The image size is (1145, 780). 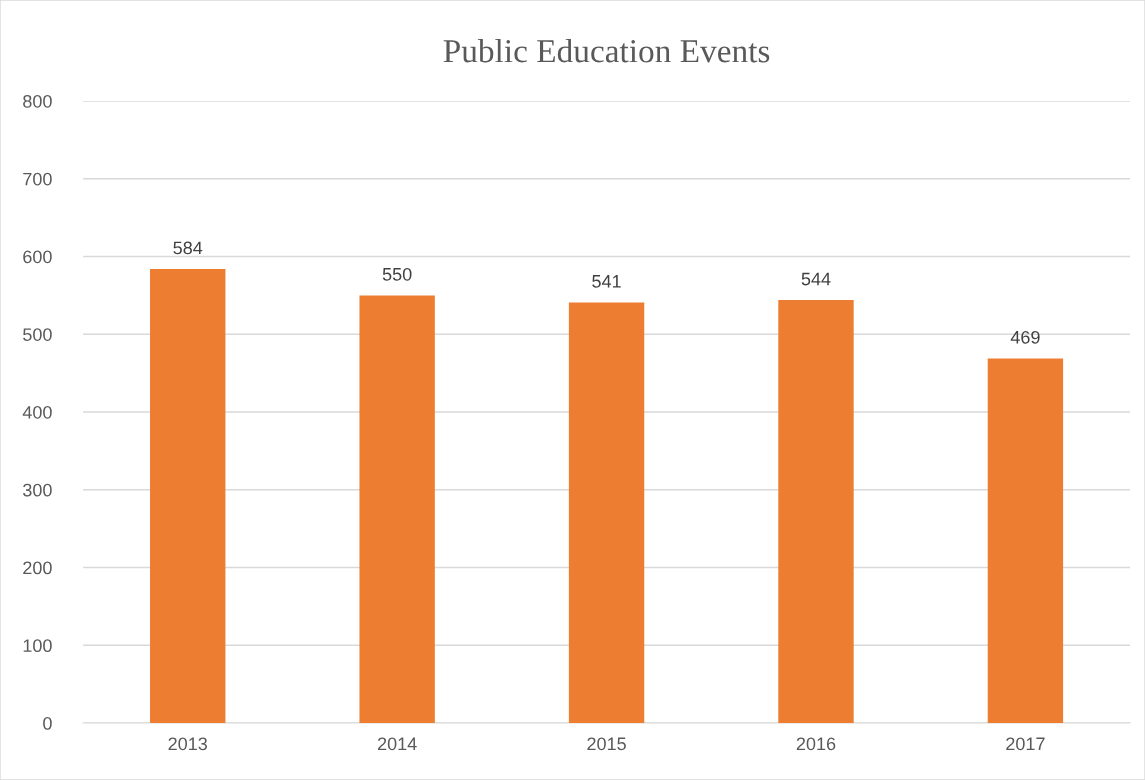 I want to click on y-tick-label: 200, so click(x=37, y=568).